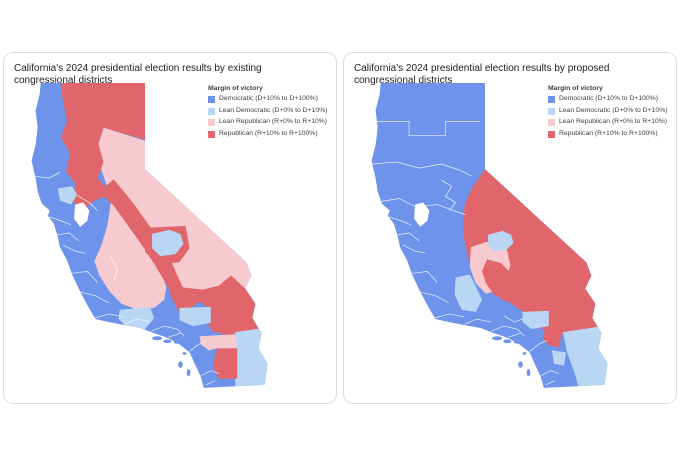 The width and height of the screenshot is (680, 450). Describe the element at coordinates (67, 195) in the screenshot. I see `district-region-sacramento-lean-democratic` at that location.